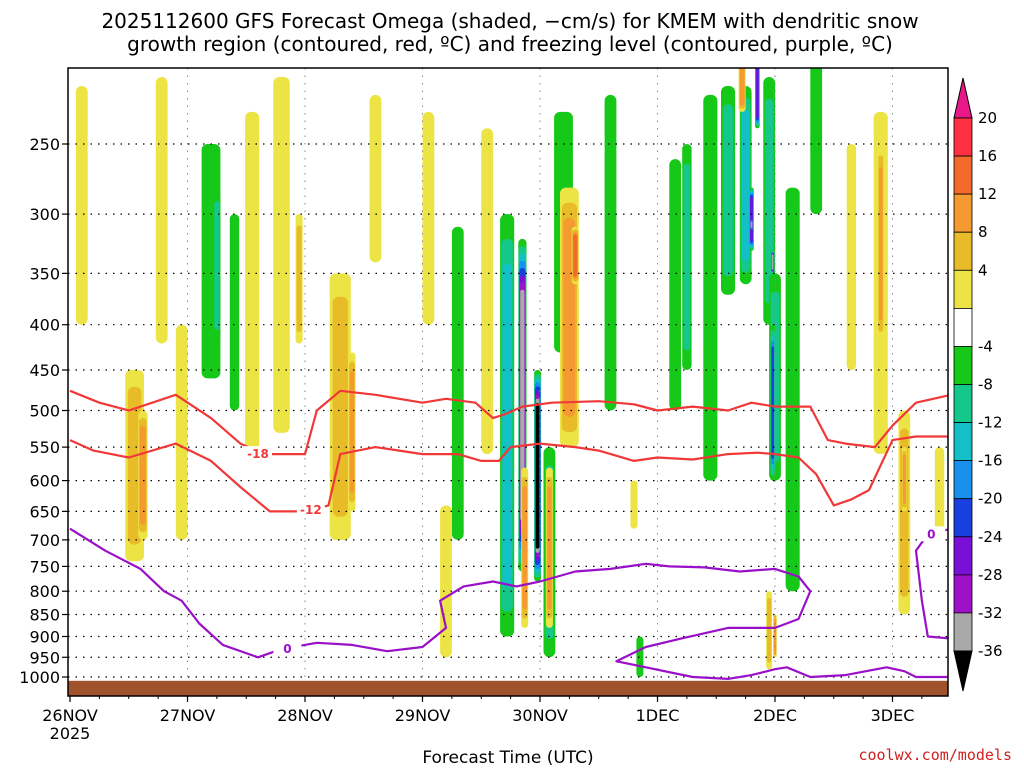 The image size is (1024, 768). What do you see at coordinates (983, 232) in the screenshot?
I see `colorbar-label: 8` at bounding box center [983, 232].